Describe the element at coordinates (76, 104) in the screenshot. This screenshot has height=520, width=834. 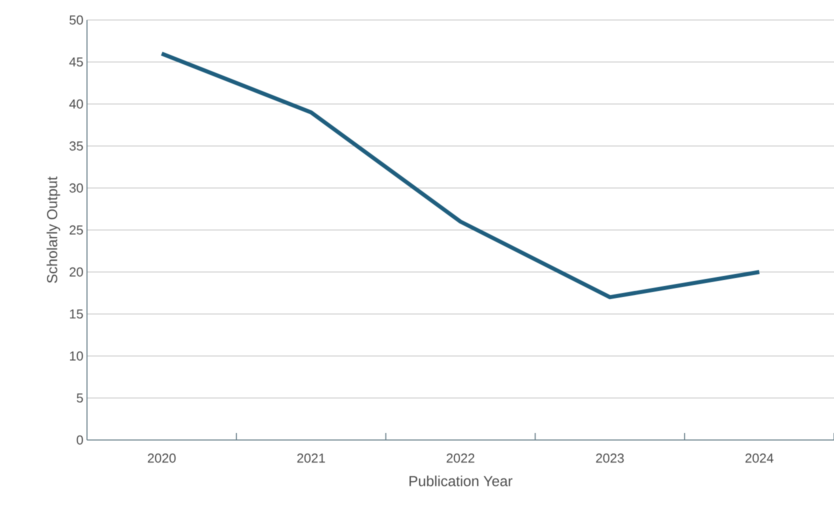
I see `y-tick-label: 40` at that location.